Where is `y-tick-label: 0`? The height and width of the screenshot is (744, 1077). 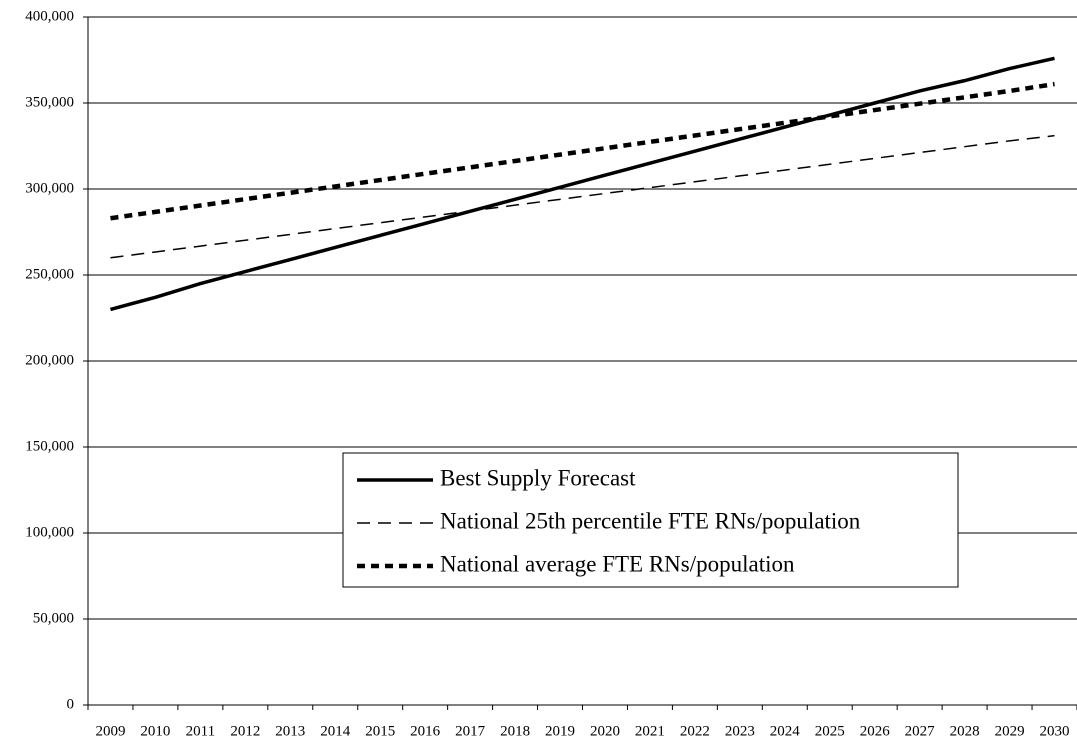
y-tick-label: 0 is located at coordinates (71, 704).